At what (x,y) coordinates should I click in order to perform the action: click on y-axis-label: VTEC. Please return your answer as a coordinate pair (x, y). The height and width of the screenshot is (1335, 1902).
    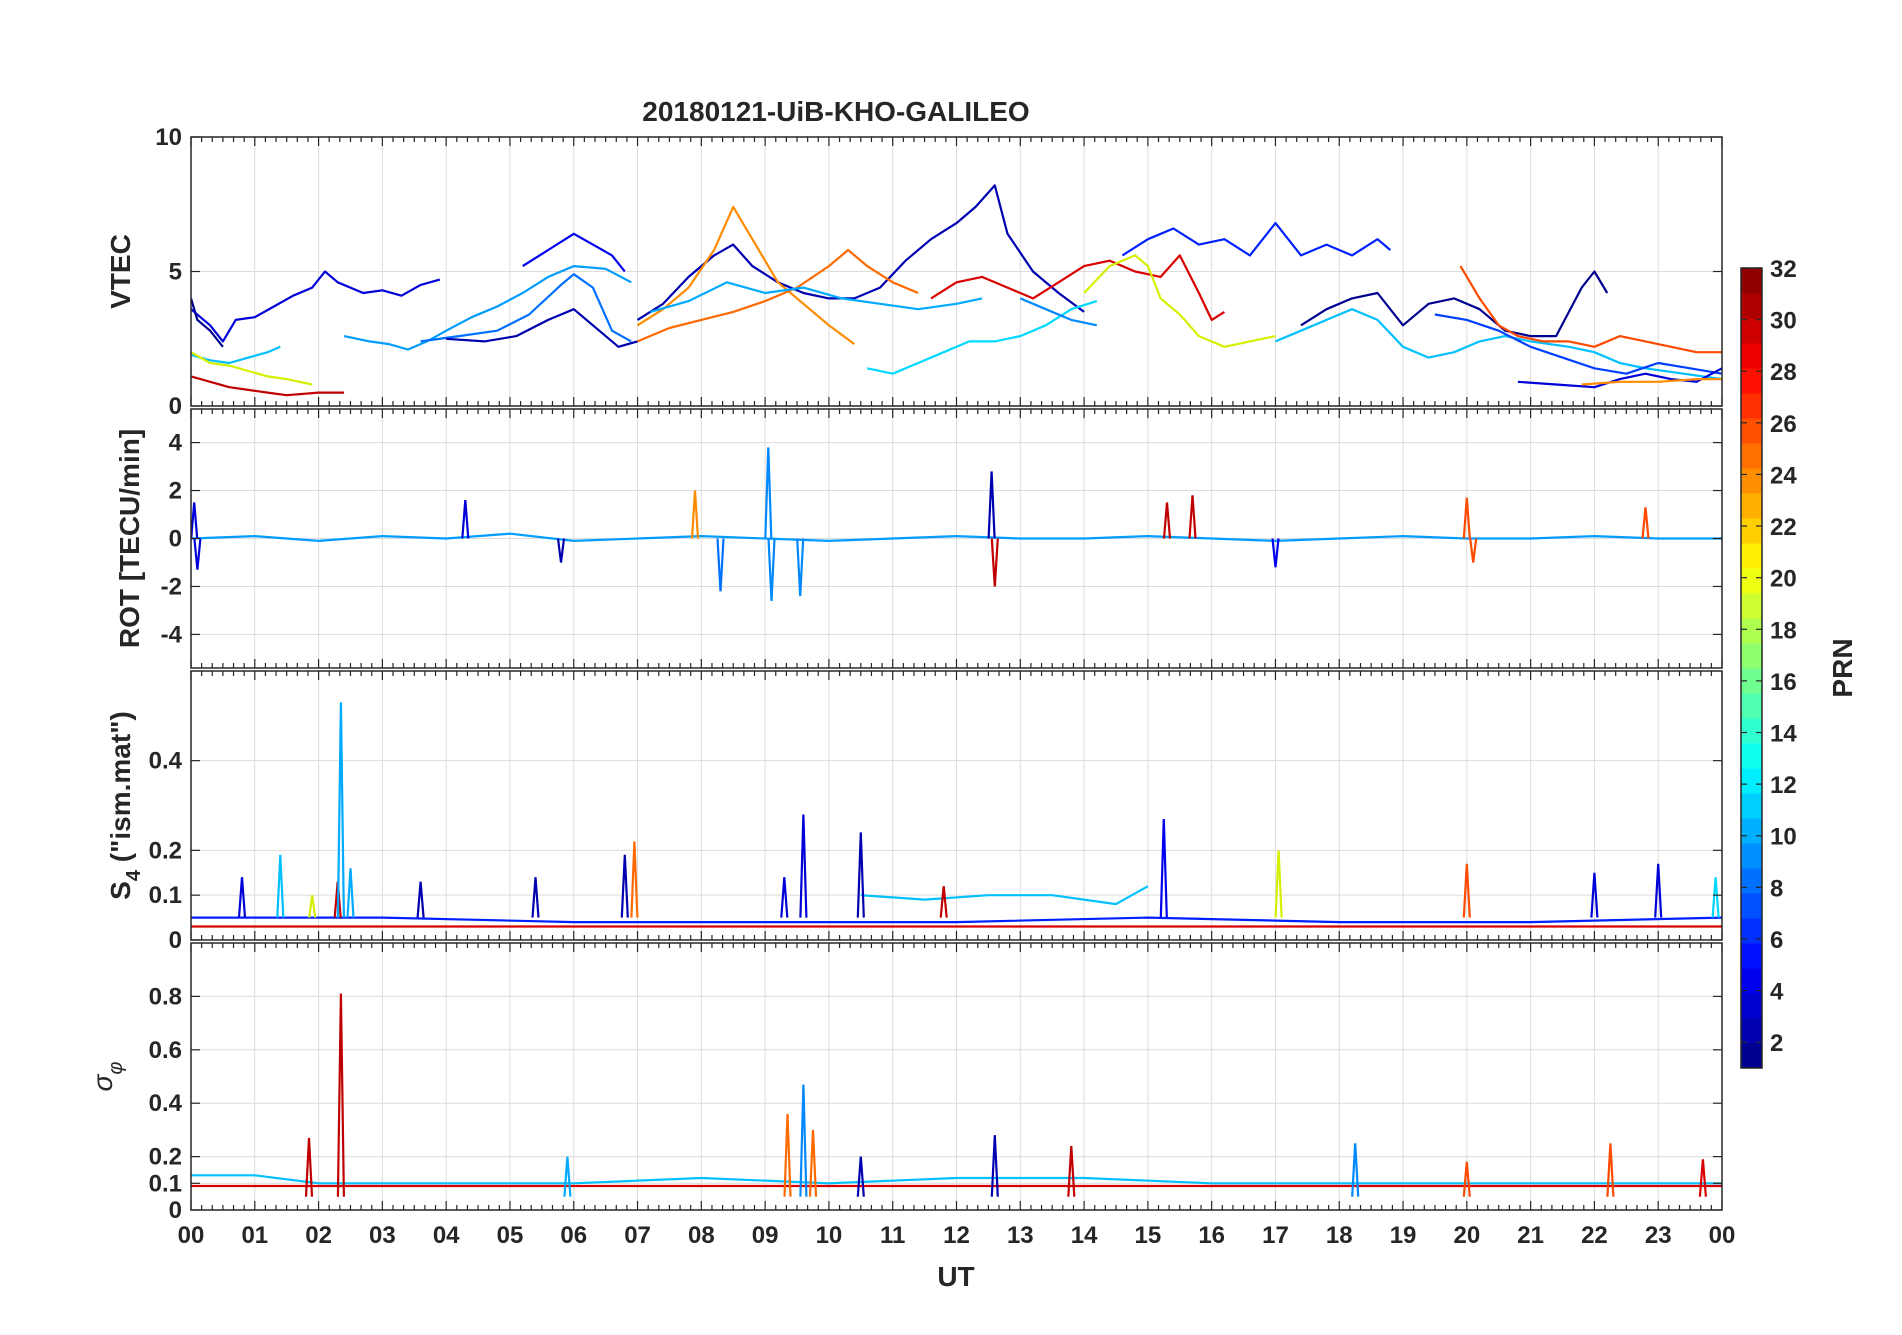
    Looking at the image, I should click on (120, 271).